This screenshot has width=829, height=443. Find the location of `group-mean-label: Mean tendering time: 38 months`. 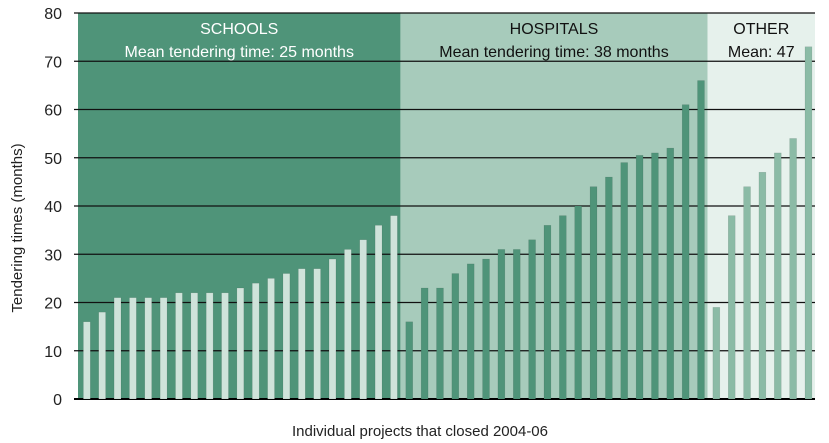

group-mean-label: Mean tendering time: 38 months is located at coordinates (553, 52).